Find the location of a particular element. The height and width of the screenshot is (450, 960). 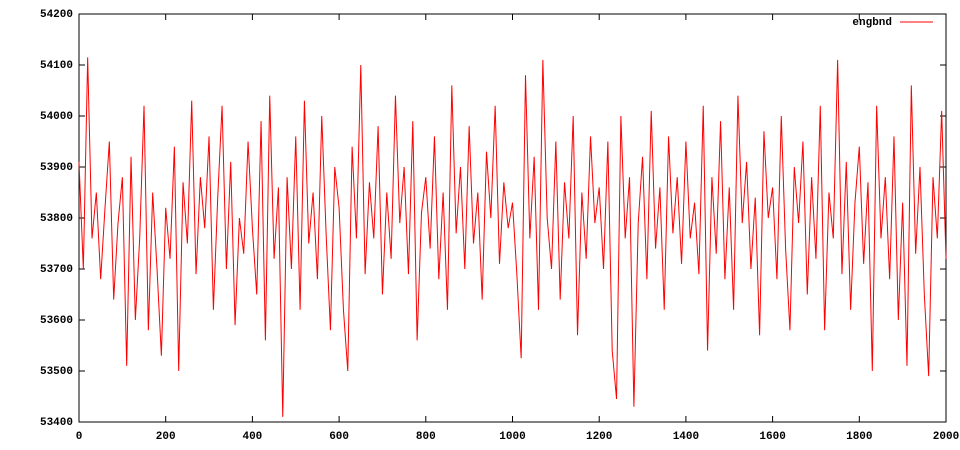

x-tick-label: 600 is located at coordinates (339, 437).